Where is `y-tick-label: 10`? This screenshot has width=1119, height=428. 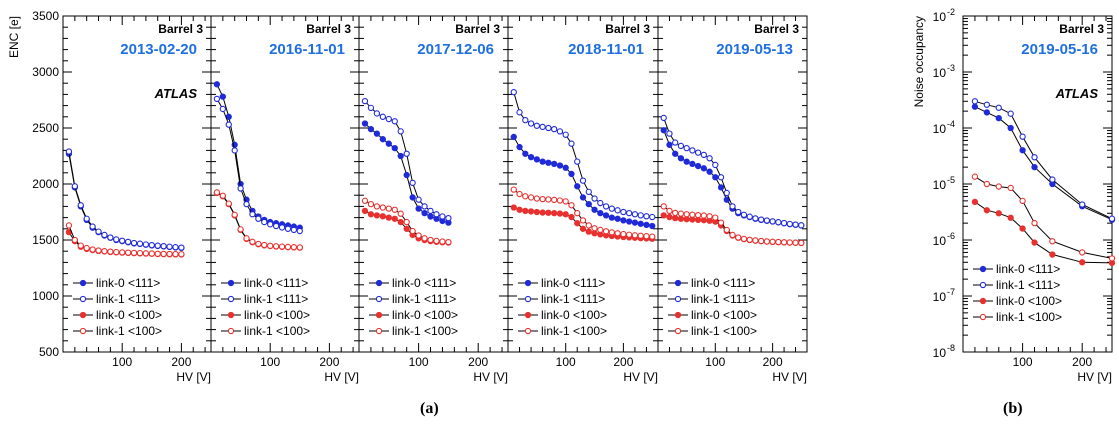 y-tick-label: 10 is located at coordinates (940, 241).